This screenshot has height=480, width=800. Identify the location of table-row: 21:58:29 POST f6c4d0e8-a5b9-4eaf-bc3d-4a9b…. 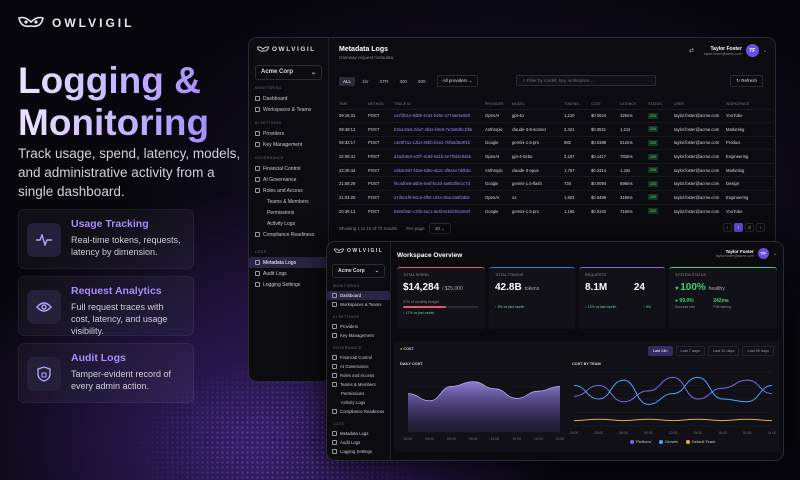
(556, 183).